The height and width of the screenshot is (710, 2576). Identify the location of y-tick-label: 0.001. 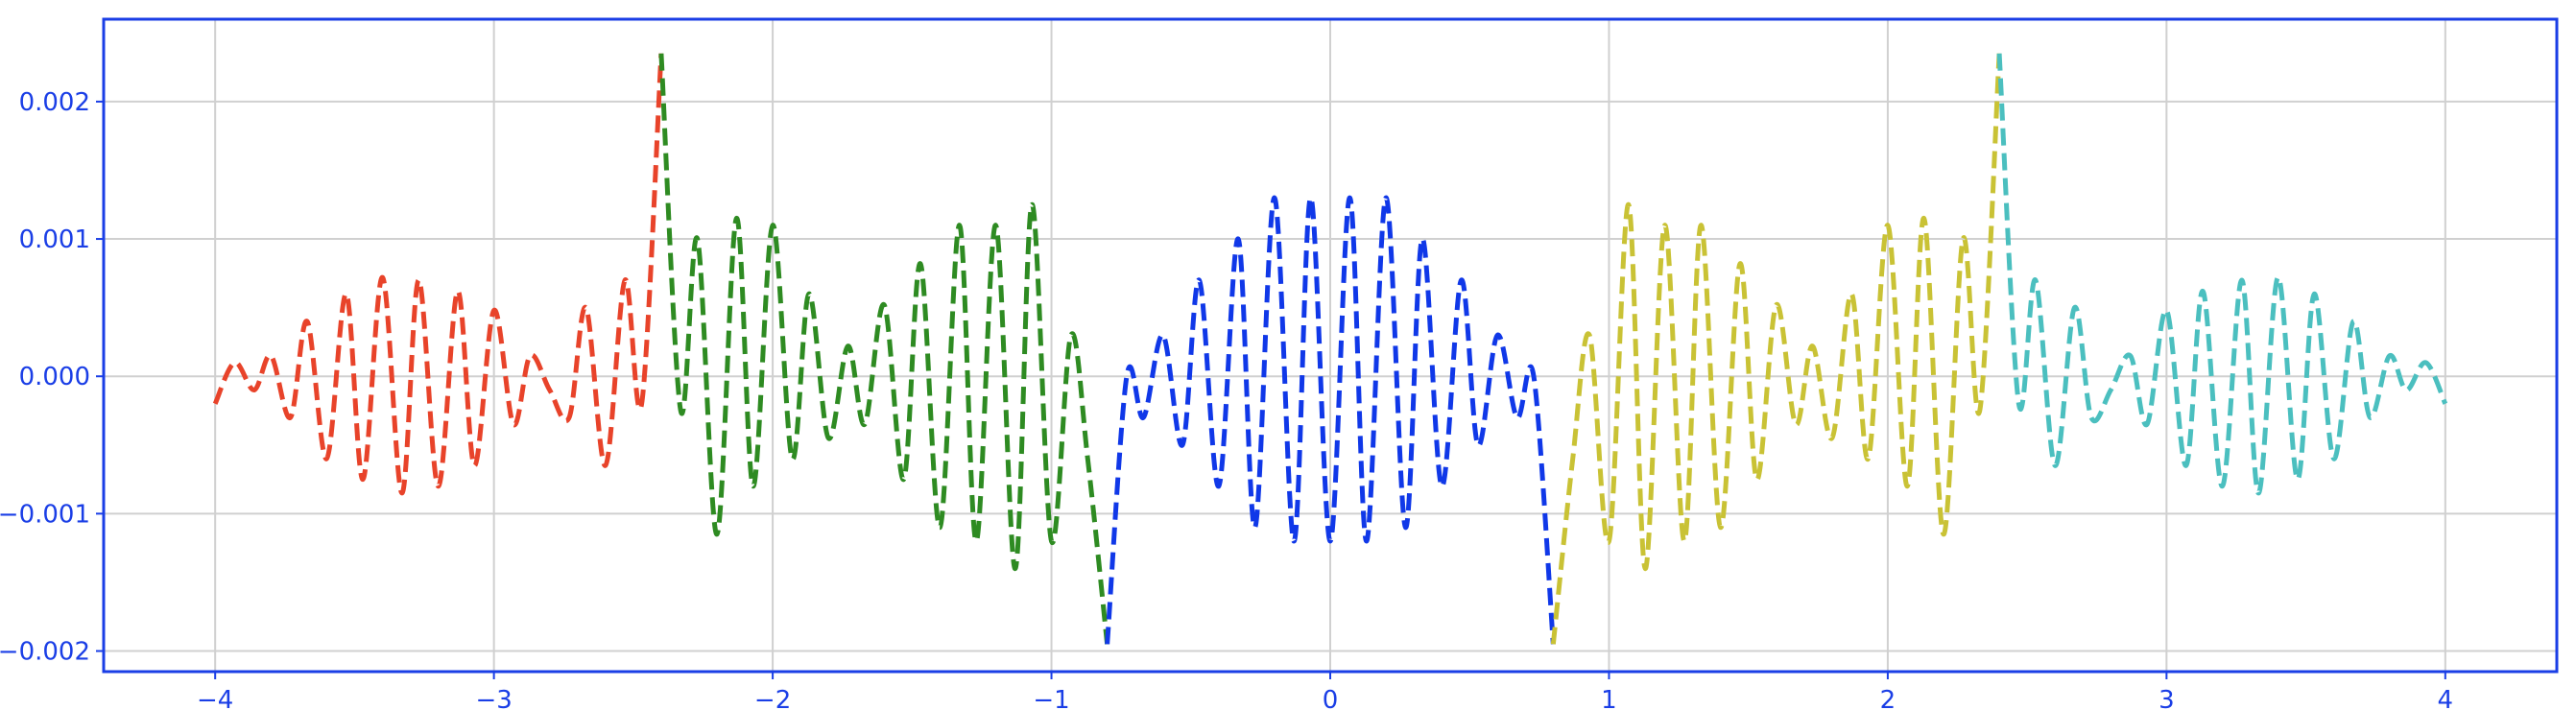
(54, 239).